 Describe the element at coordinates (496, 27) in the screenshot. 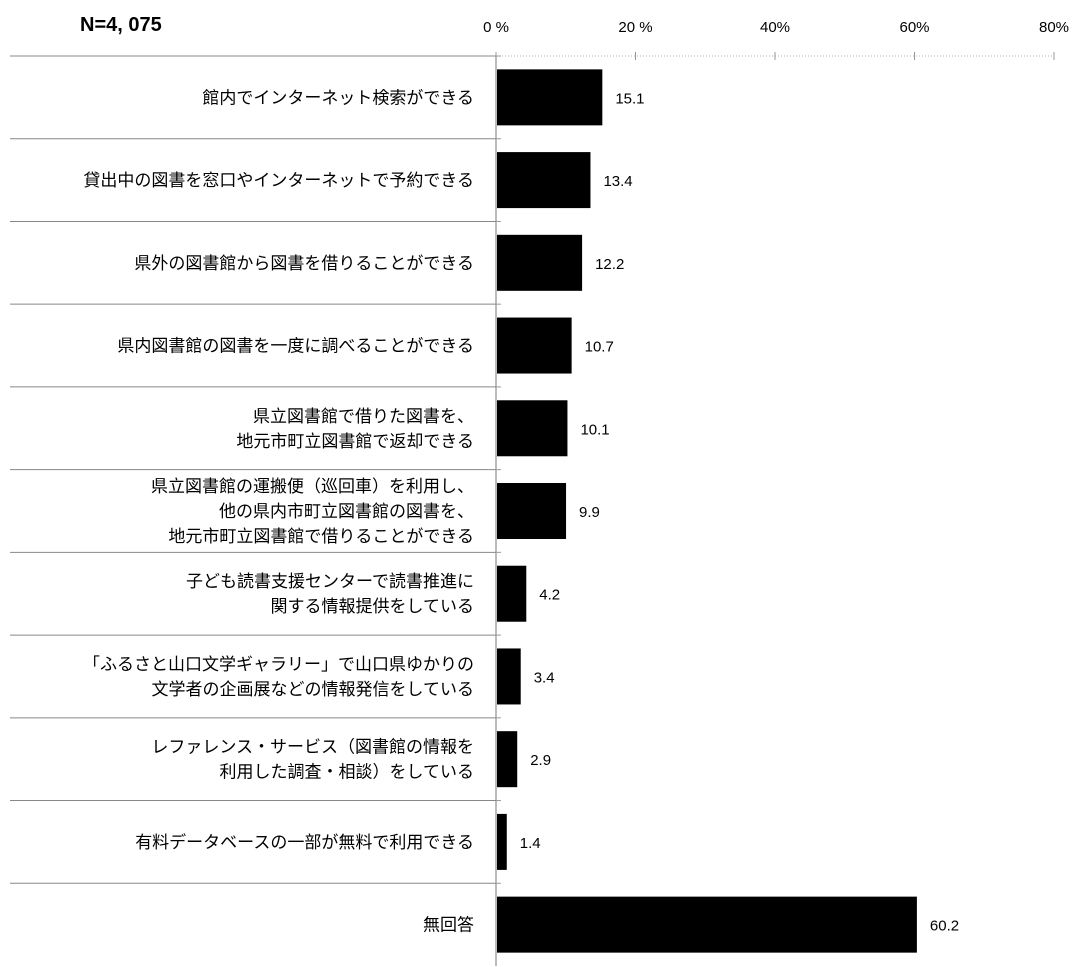

I see `x-tick-label: 0 %` at that location.